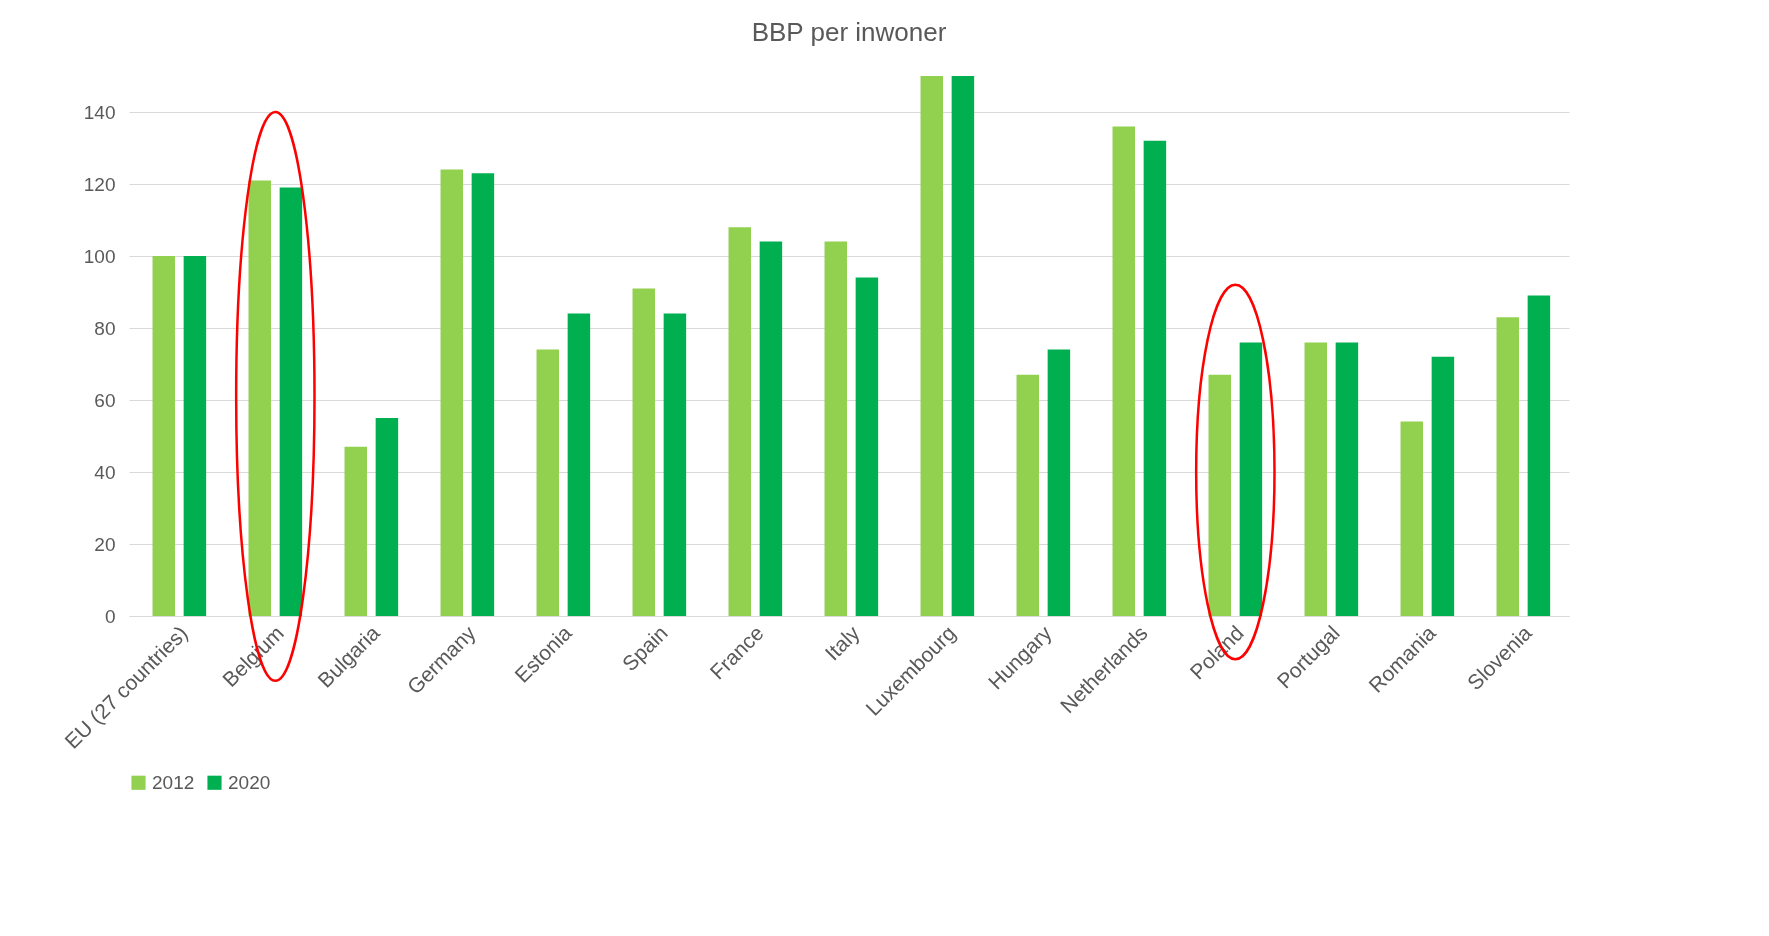 Image resolution: width=1769 pixels, height=936 pixels. What do you see at coordinates (99, 256) in the screenshot?
I see `y-tick-label: 100` at bounding box center [99, 256].